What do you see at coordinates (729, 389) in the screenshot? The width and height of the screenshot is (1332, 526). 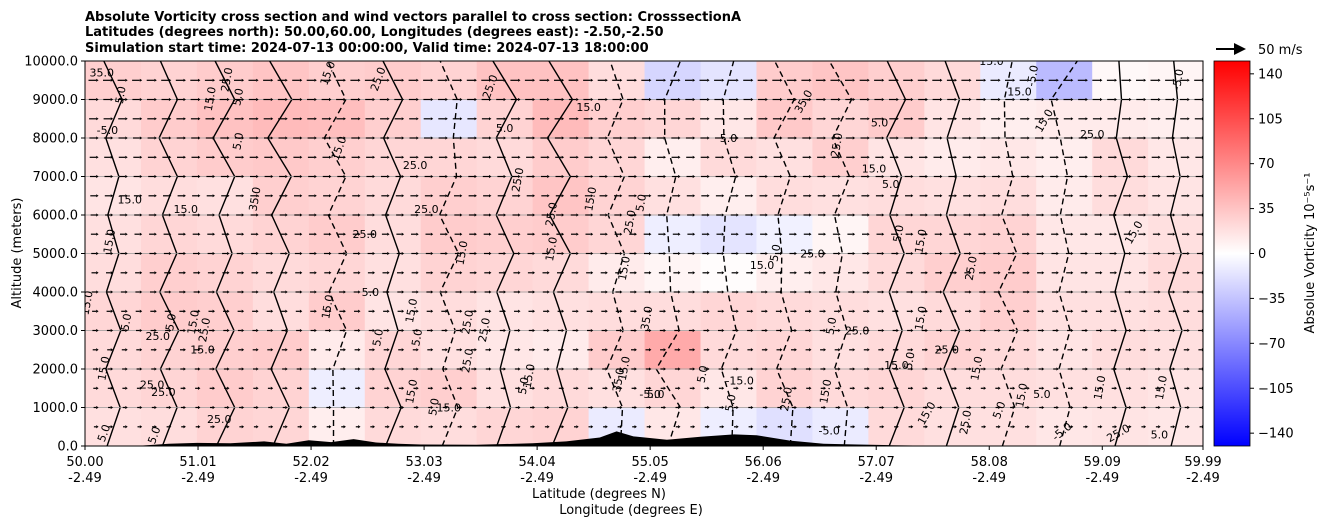 I see `vorticity-cell` at bounding box center [729, 389].